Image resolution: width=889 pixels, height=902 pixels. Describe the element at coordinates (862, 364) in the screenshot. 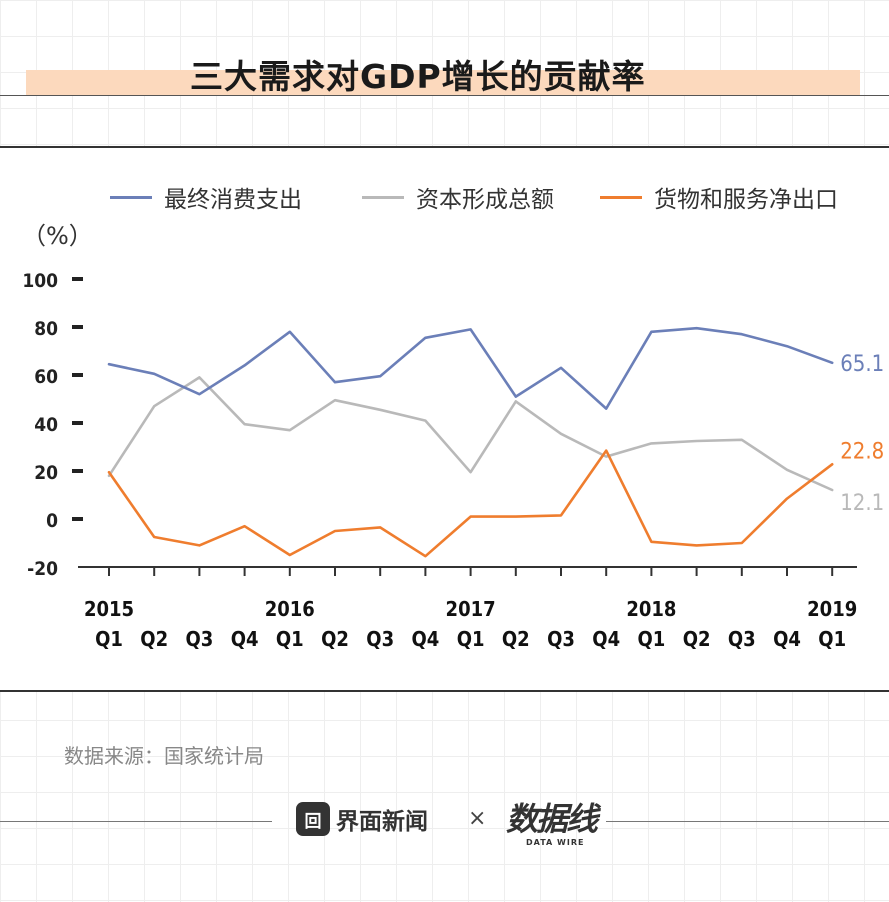

I see `end-label-consumption: 65.1` at that location.